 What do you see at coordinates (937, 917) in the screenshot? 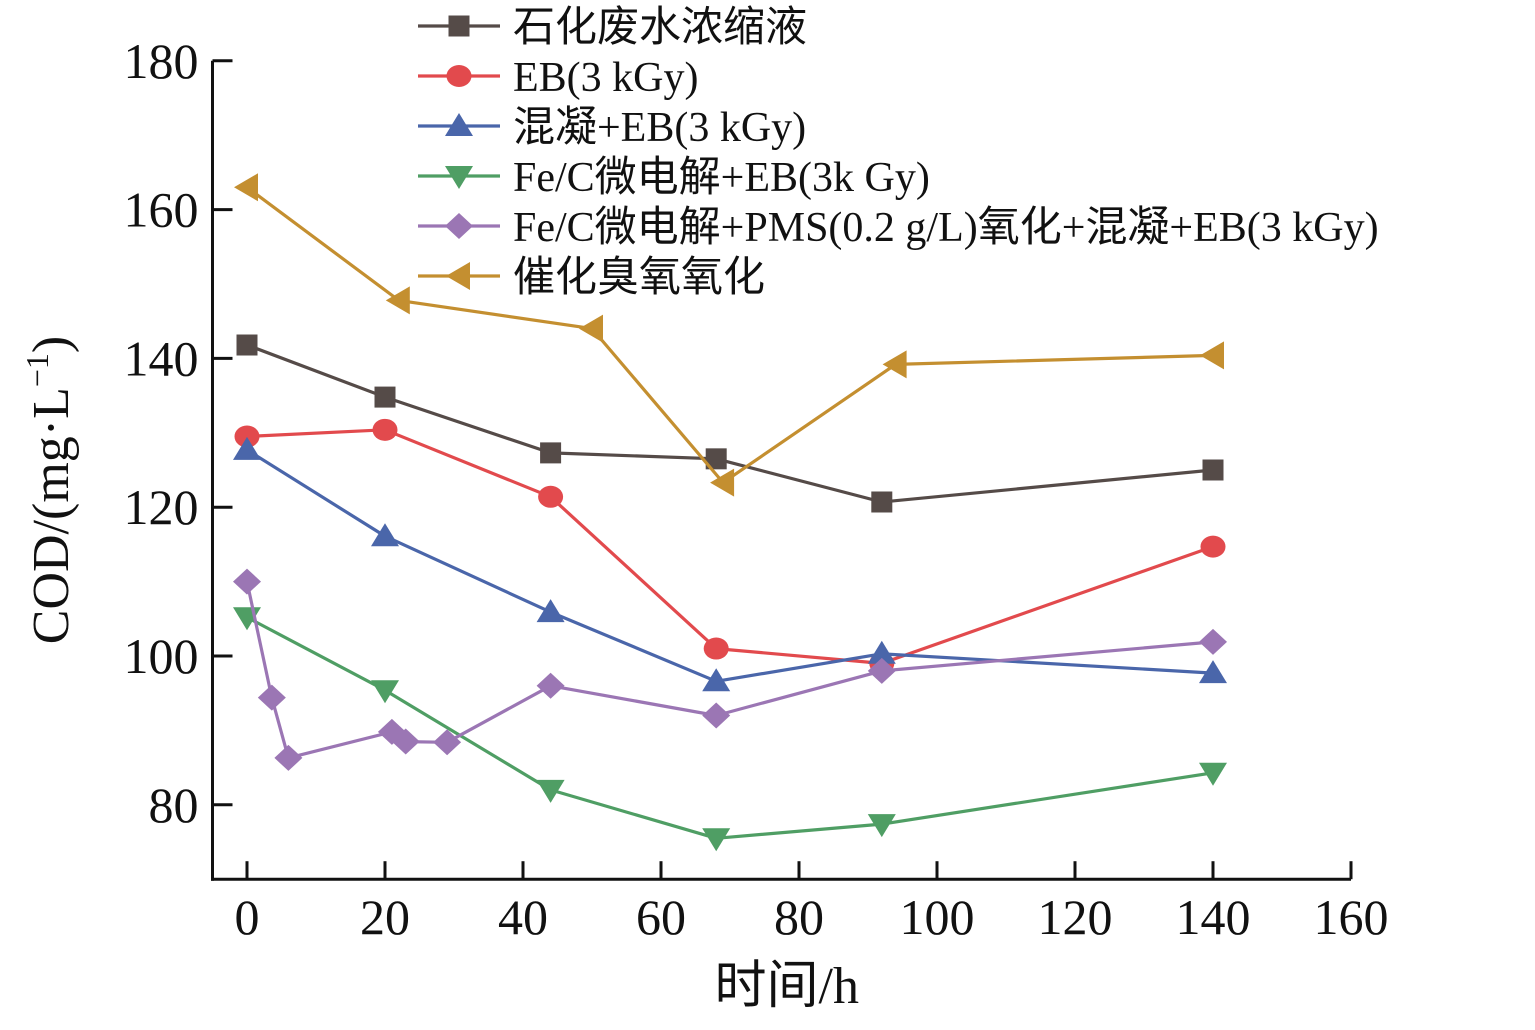
I see `x-tick-label: 100` at bounding box center [937, 917].